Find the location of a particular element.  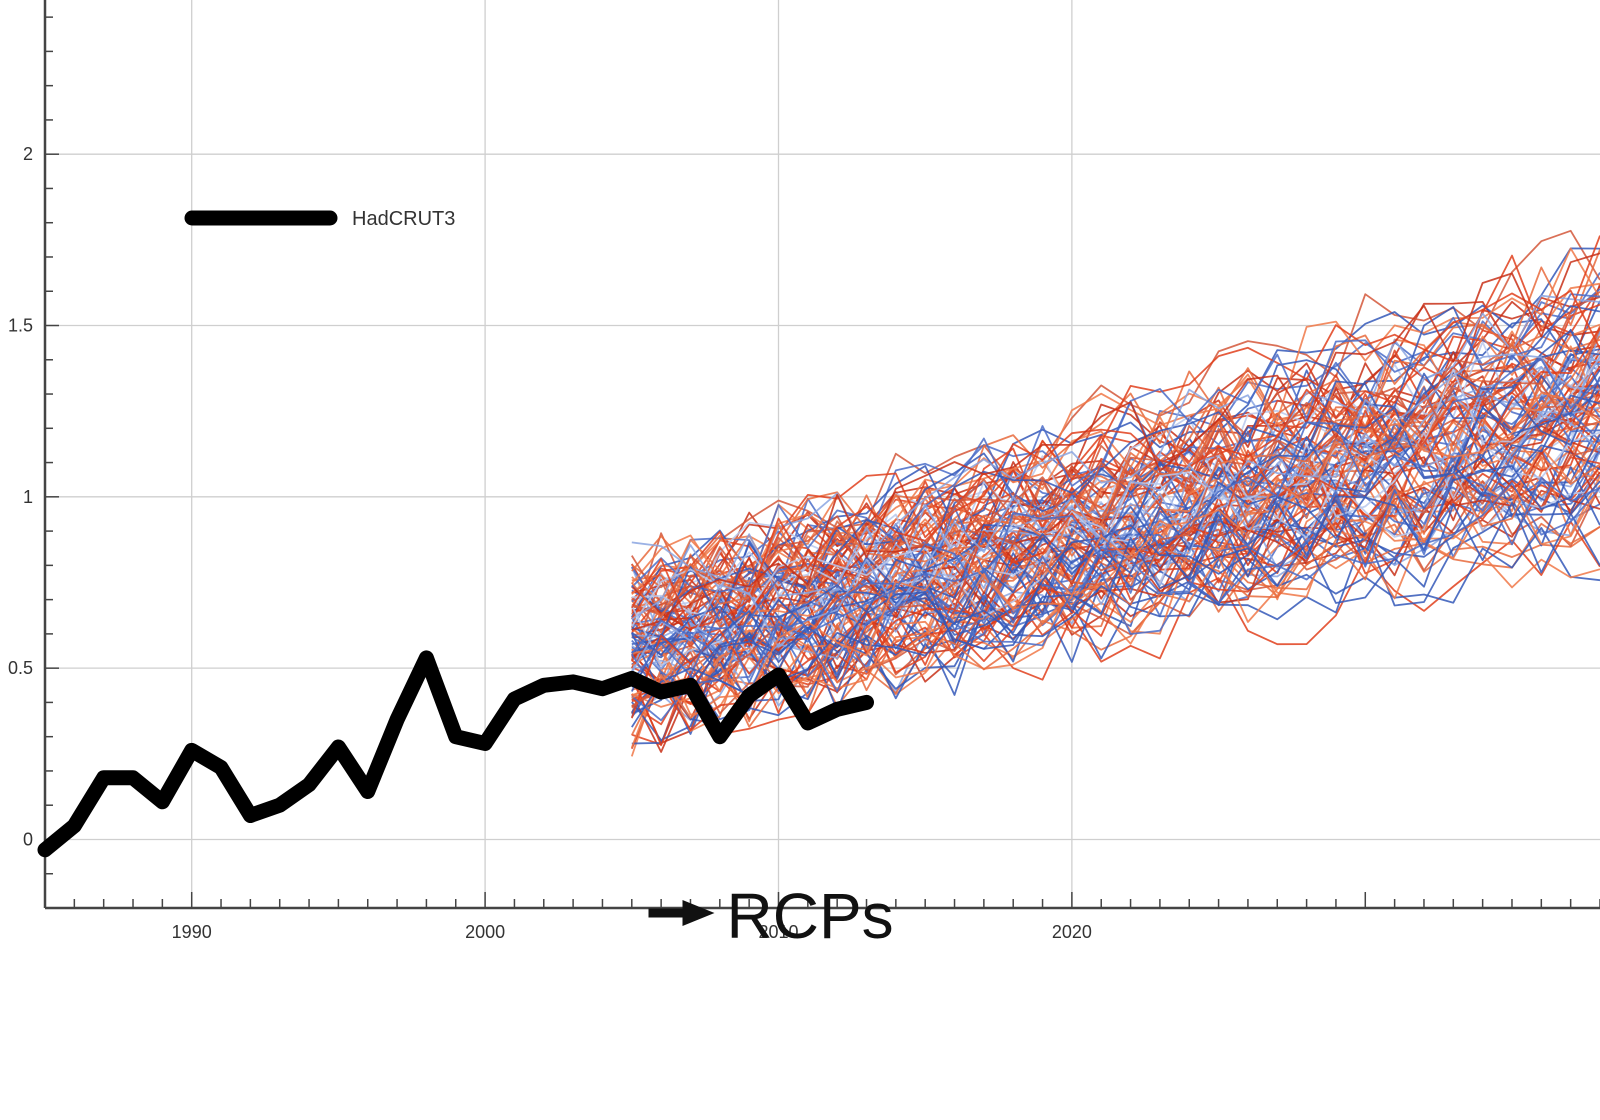

y-tick-label: 0.5 is located at coordinates (20, 668).